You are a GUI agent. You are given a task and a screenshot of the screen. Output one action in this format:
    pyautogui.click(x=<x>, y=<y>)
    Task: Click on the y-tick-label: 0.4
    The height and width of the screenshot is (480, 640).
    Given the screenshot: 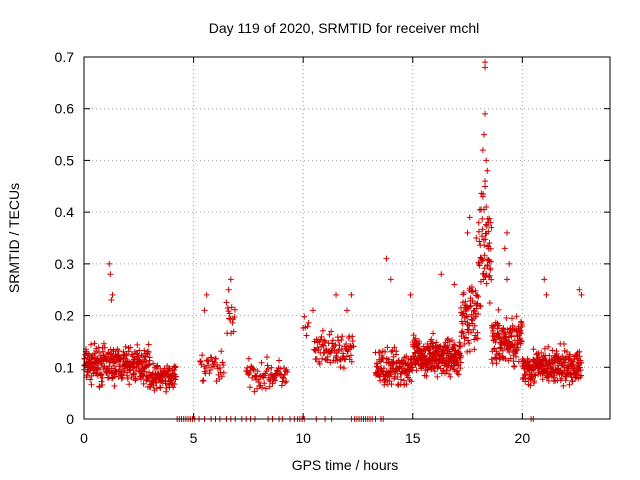 What is the action you would take?
    pyautogui.click(x=65, y=212)
    